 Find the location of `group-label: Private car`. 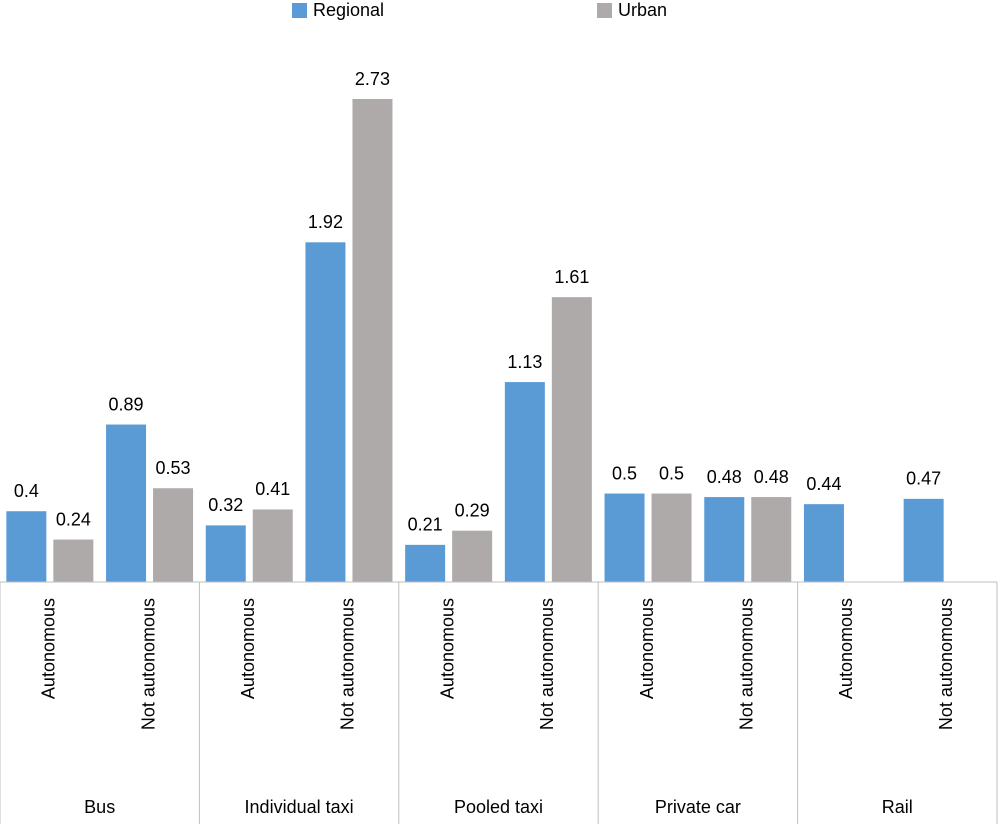

group-label: Private car is located at coordinates (698, 807).